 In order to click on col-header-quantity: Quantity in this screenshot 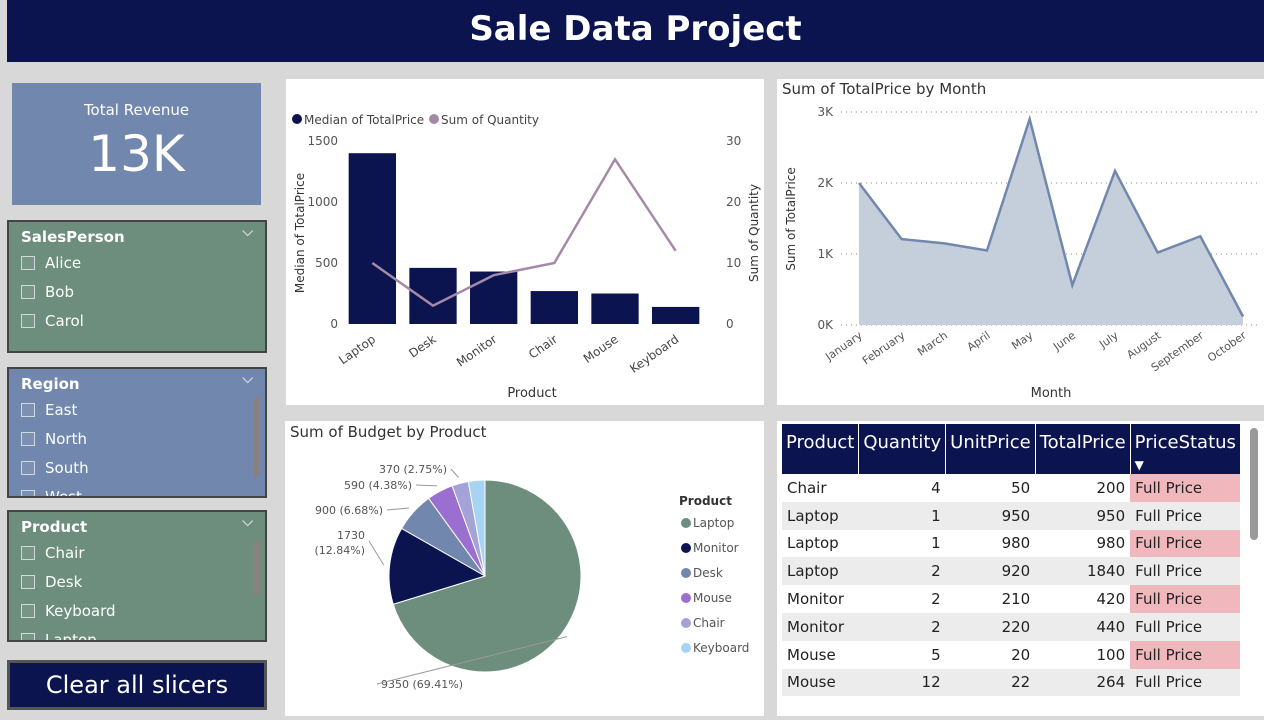, I will do `click(902, 449)`.